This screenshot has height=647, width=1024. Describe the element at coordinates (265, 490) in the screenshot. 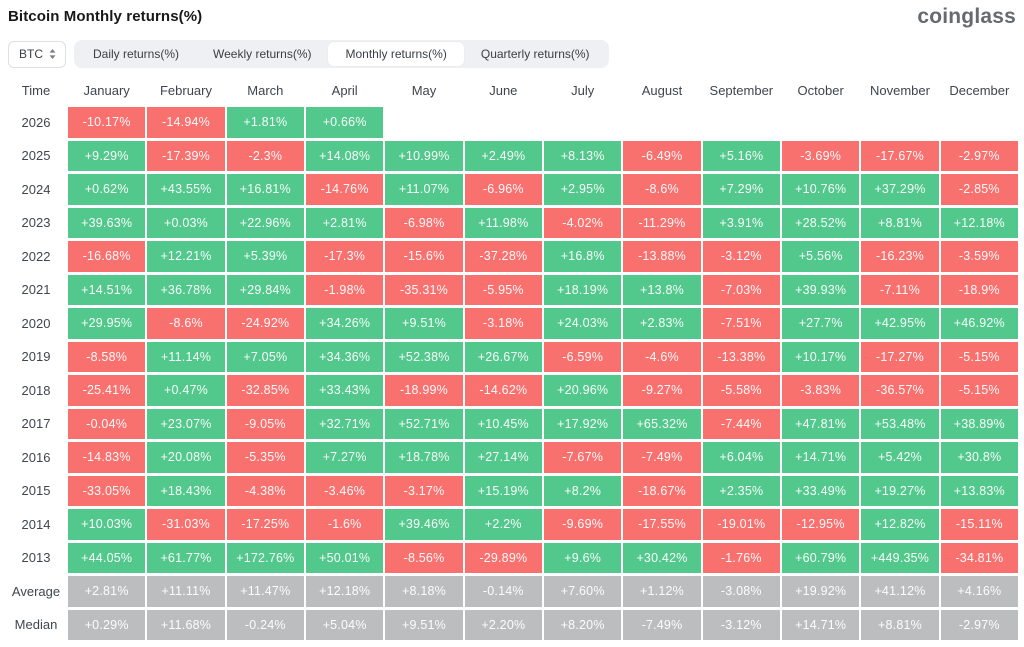

I see `return-cell: -4.38%` at that location.